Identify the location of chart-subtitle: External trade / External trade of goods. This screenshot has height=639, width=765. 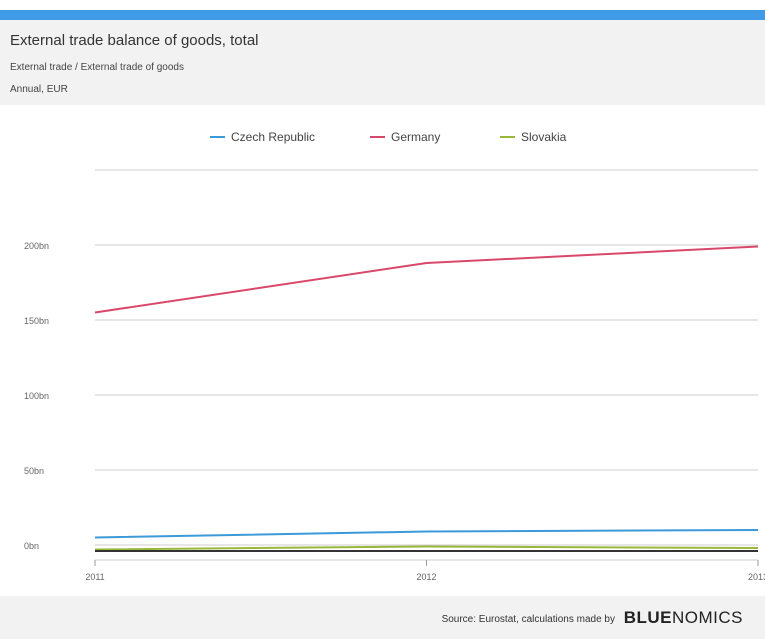
(97, 67).